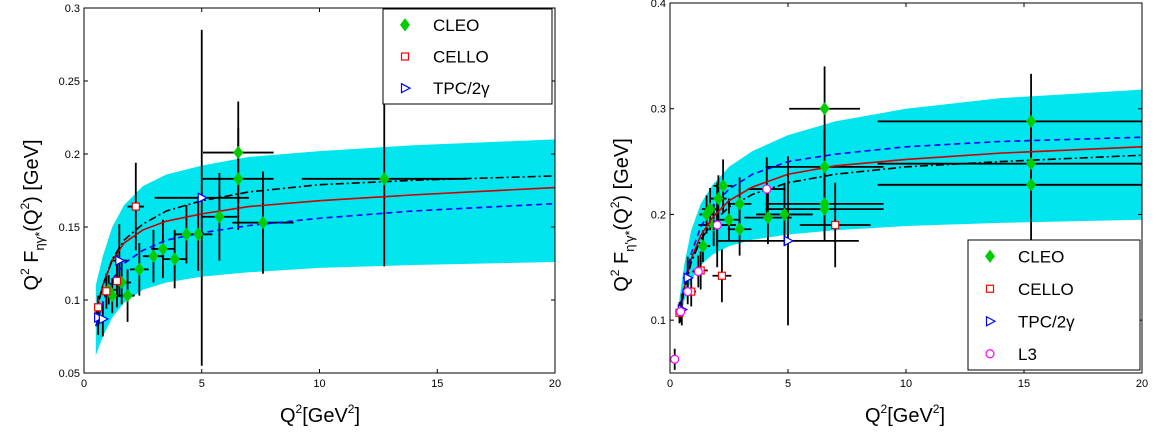  Describe the element at coordinates (325, 249) in the screenshot. I see `curve-solid` at that location.